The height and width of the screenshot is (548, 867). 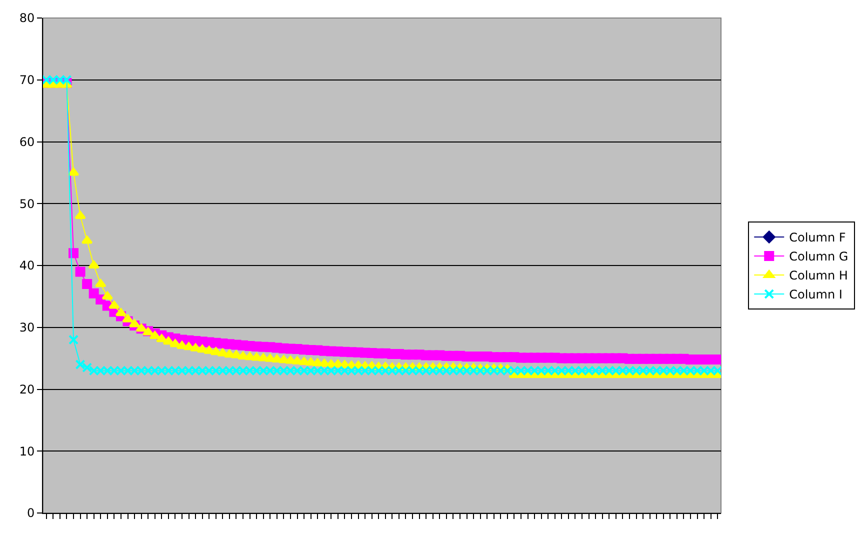 I want to click on y-tick-label: 60, so click(x=27, y=141).